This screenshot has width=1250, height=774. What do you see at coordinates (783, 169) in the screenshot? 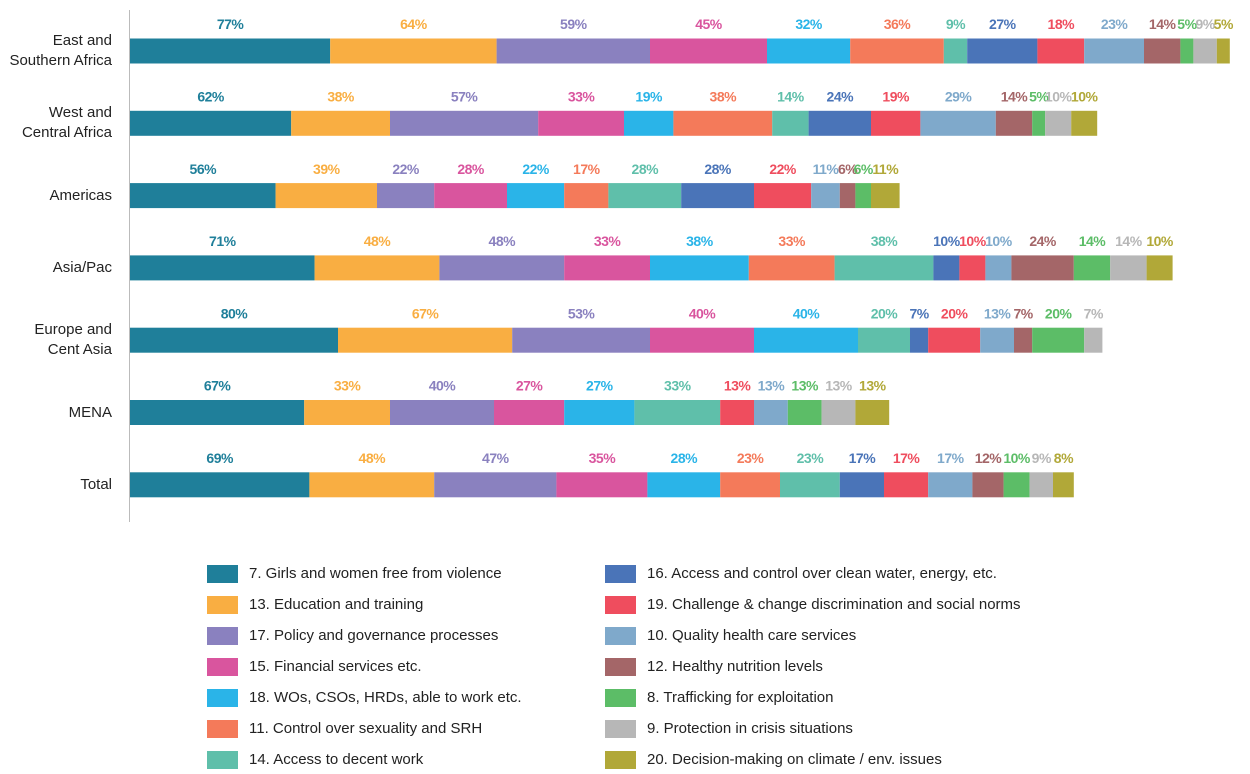
I see `data-label: 22%` at bounding box center [783, 169].